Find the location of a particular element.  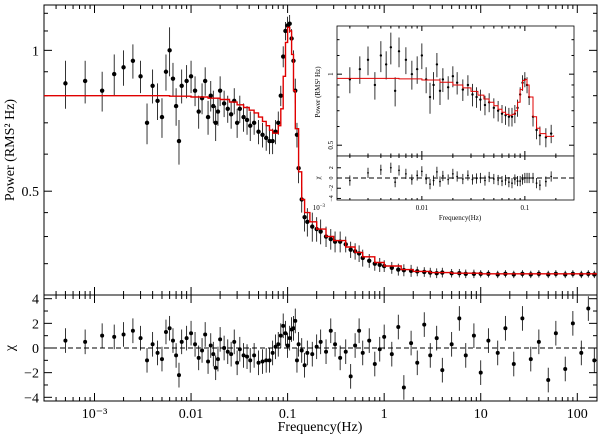

res-y-tick-label: −2 is located at coordinates (31, 374).